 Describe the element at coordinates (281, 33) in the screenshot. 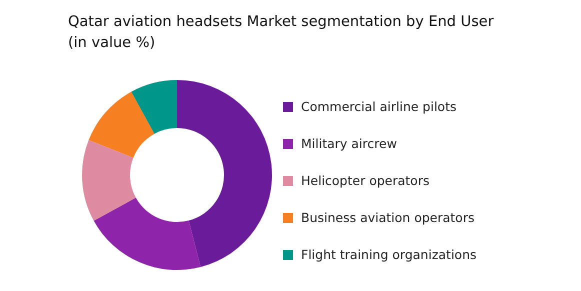

I see `chart-title: Qatar aviation headsets Market segmentation by End User (in value %)` at that location.